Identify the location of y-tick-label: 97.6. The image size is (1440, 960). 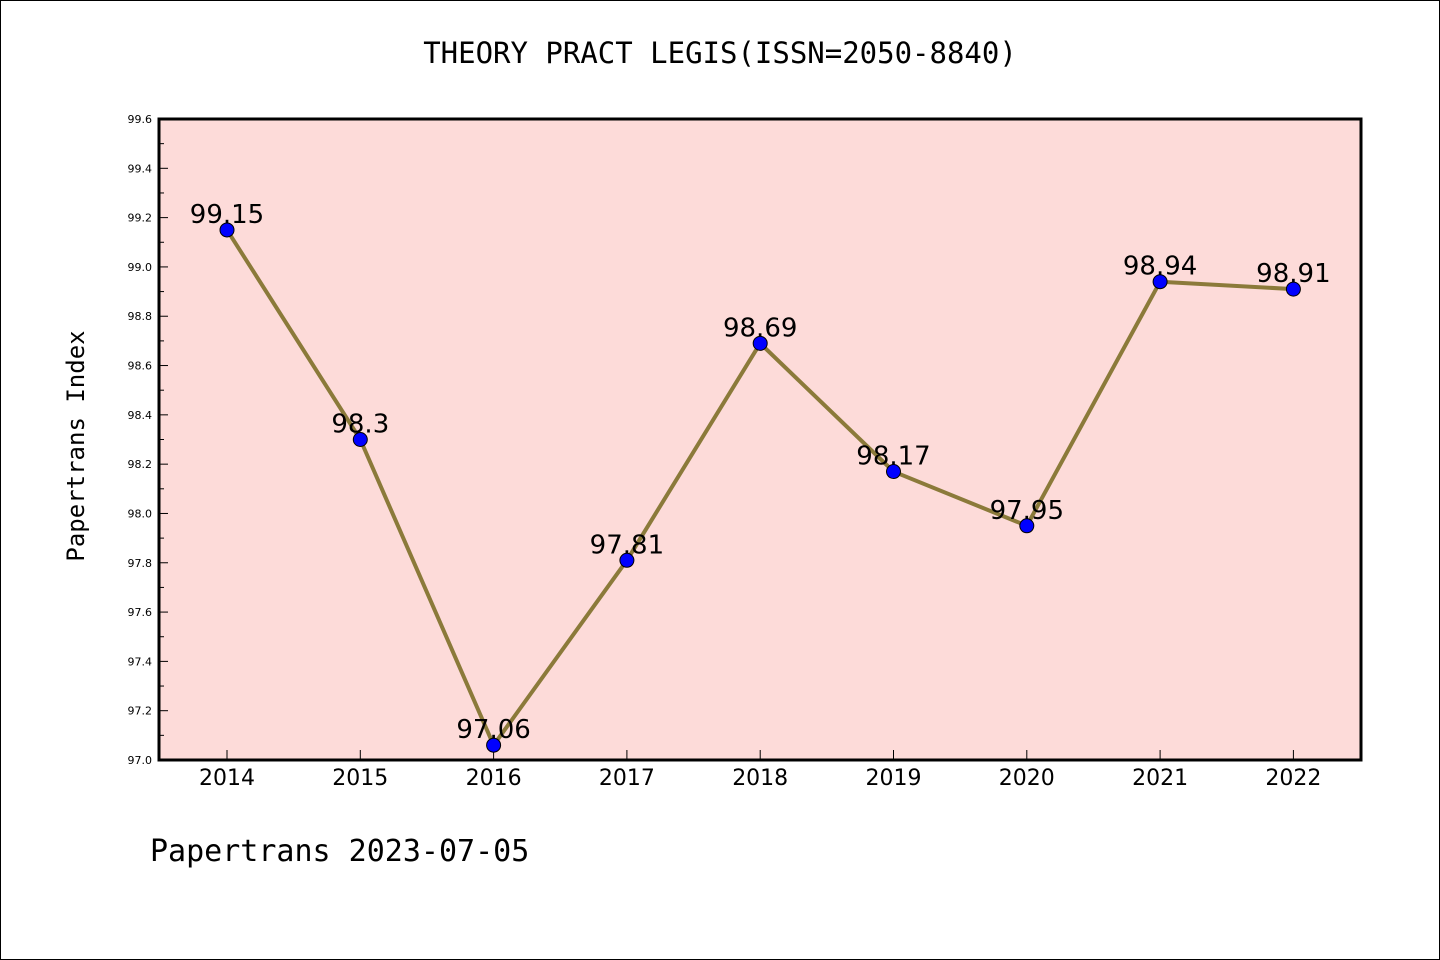
(140, 612).